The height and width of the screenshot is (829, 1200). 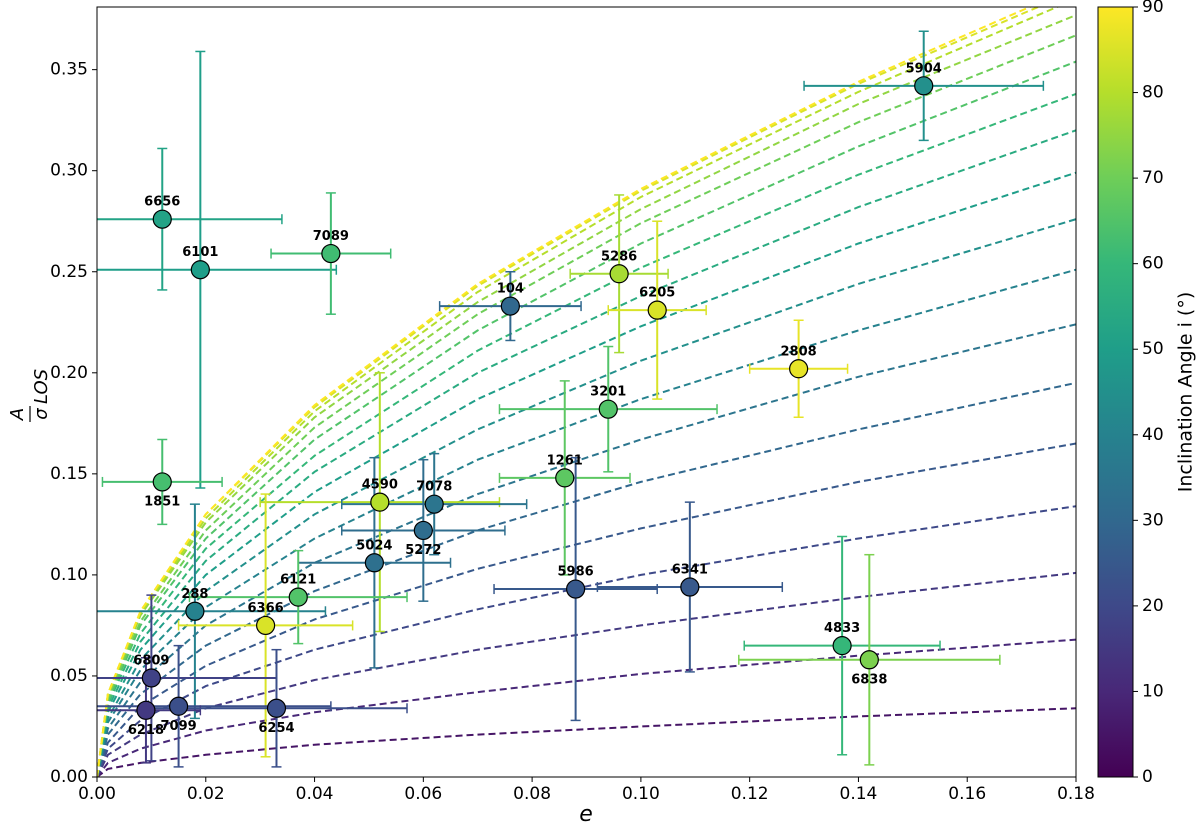 I want to click on colorbar-label: Inclination Angle i (°), so click(x=1186, y=392).